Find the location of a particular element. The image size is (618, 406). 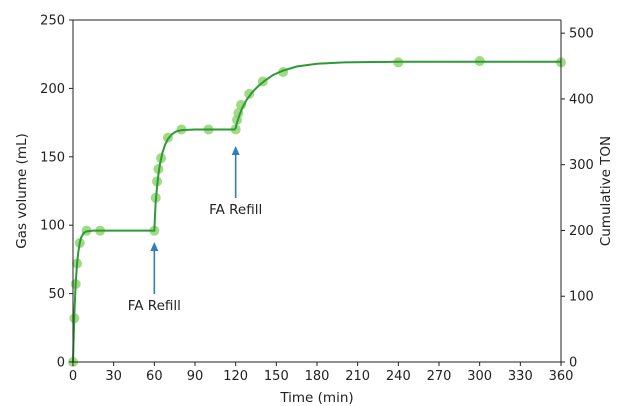

annotations: FA Refill FA Refill is located at coordinates (195, 230).